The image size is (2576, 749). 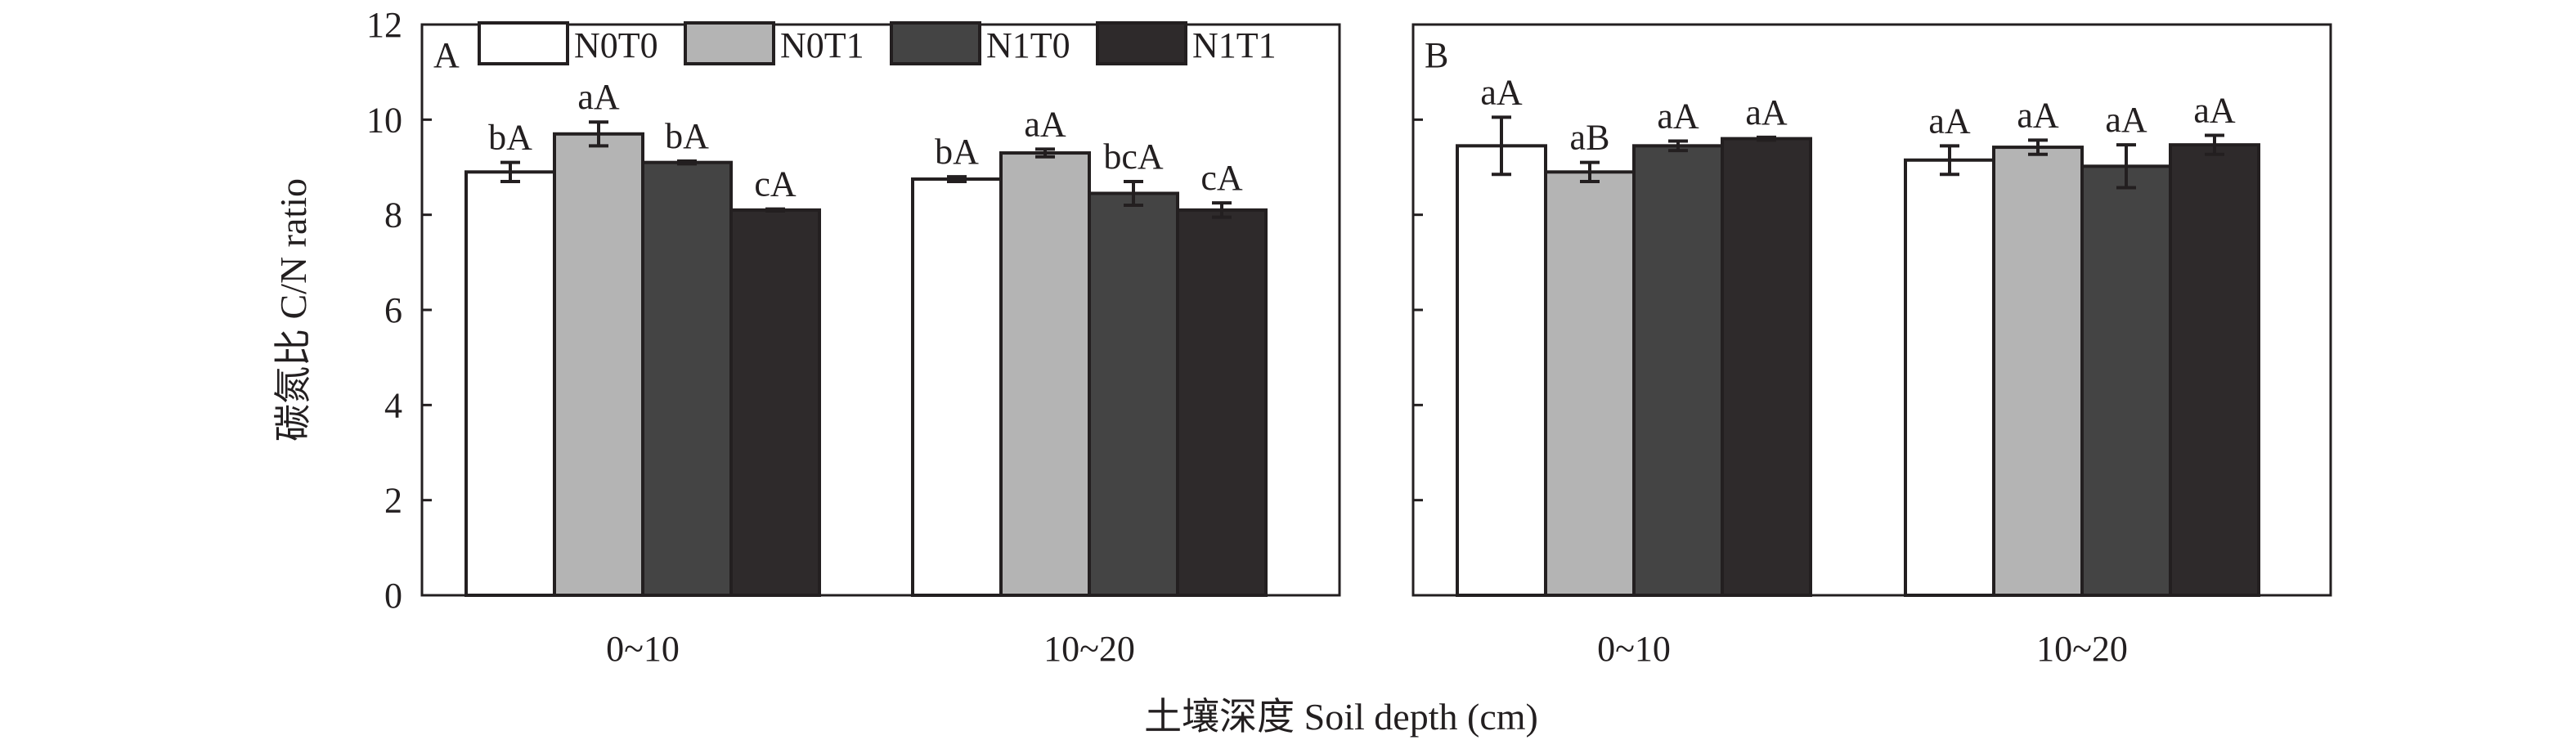 What do you see at coordinates (1028, 45) in the screenshot?
I see `legend-label-n1t0: N1T0` at bounding box center [1028, 45].